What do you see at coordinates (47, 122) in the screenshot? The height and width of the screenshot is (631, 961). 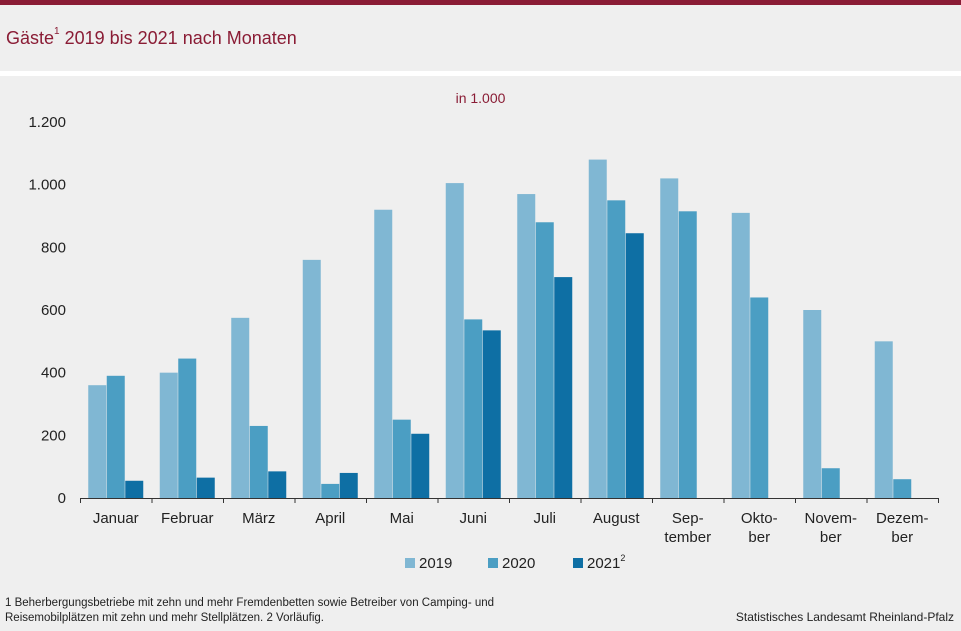 I see `y-tick-label: 1.200` at bounding box center [47, 122].